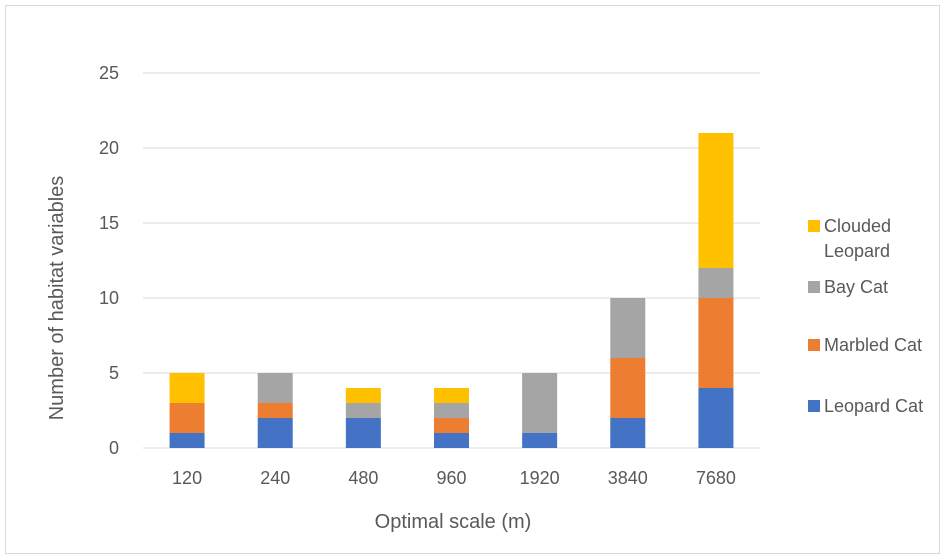  I want to click on legend-item-bay-cat: Bay Cat, so click(848, 287).